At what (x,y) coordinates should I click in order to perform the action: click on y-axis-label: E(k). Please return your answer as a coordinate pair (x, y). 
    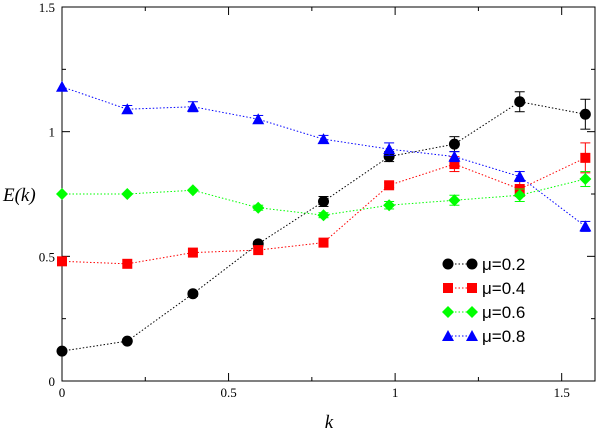
    Looking at the image, I should click on (19, 195).